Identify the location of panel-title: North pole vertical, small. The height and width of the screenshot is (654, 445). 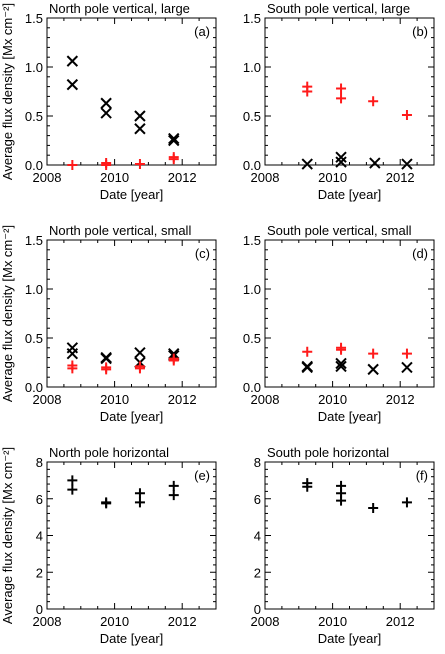
(120, 230).